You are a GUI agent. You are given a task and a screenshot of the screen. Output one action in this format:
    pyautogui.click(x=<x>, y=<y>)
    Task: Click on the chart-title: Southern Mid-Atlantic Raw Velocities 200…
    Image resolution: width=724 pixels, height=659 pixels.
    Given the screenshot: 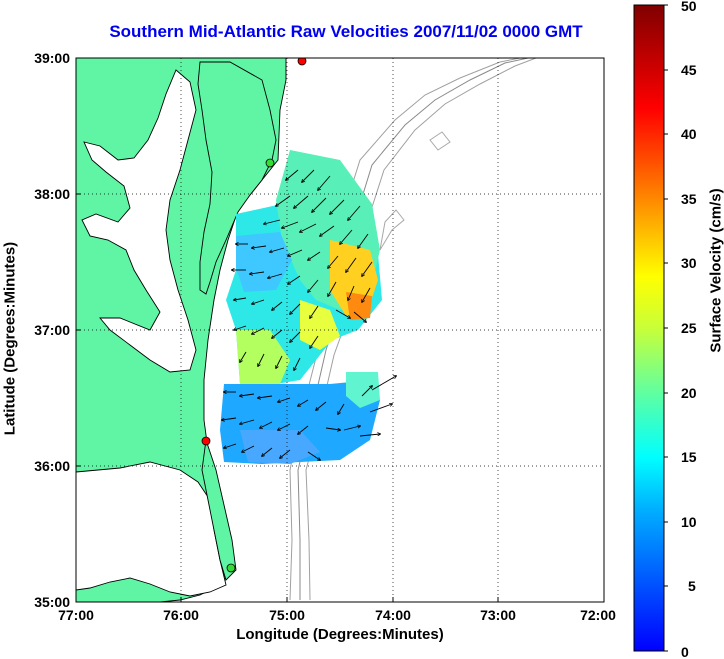 What is the action you would take?
    pyautogui.click(x=346, y=31)
    